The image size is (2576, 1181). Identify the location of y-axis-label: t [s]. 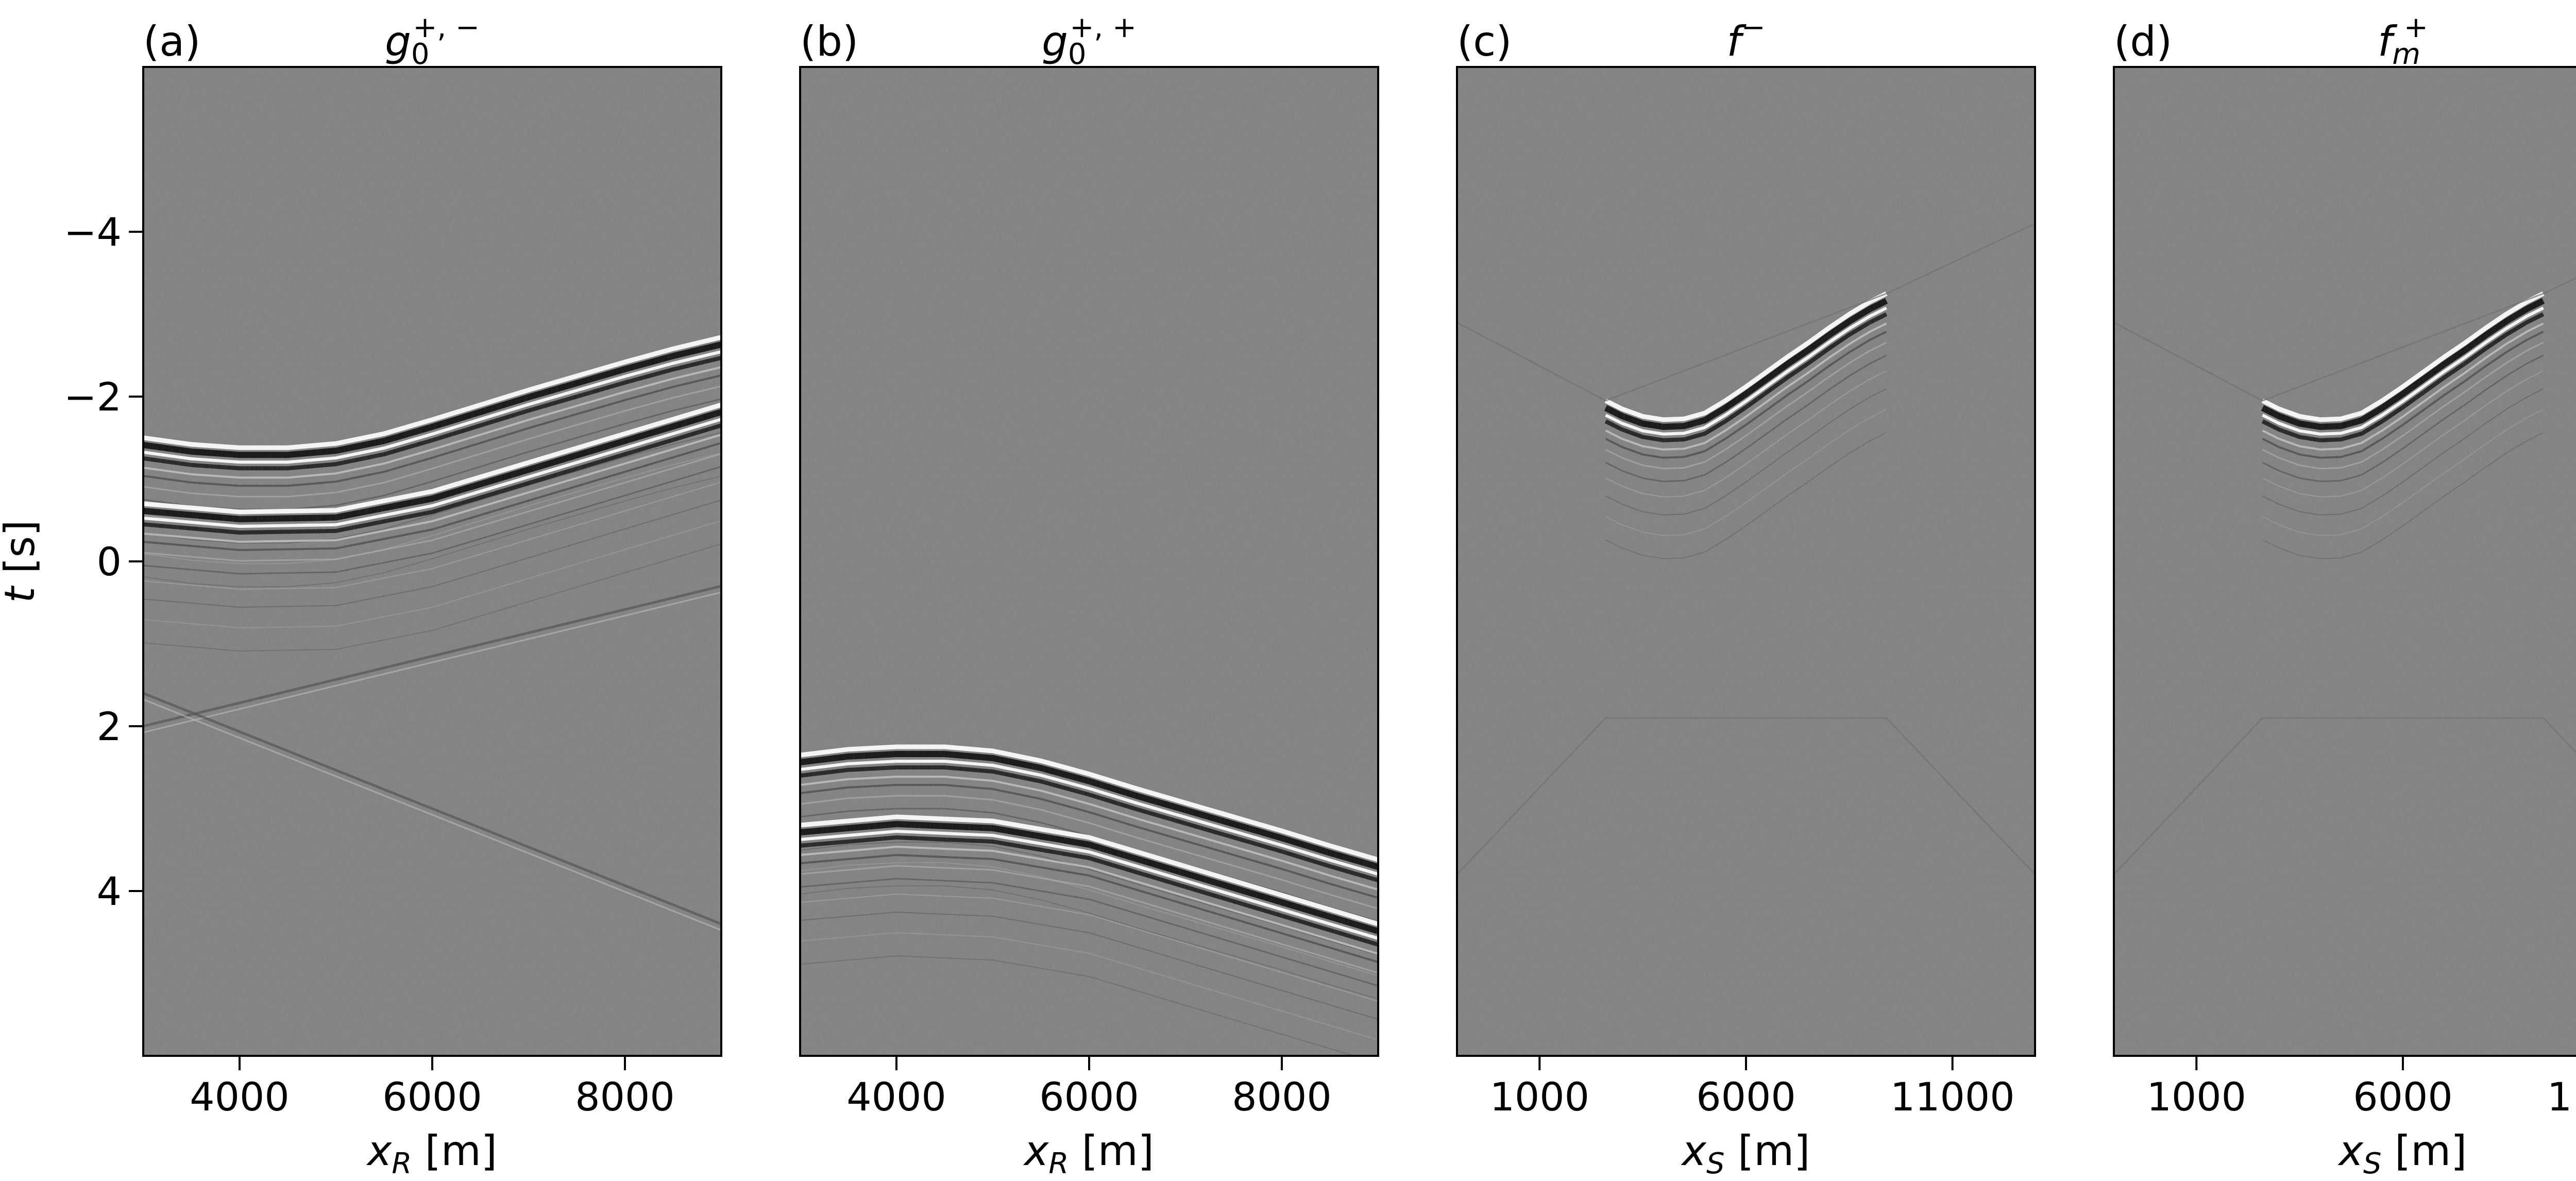
(22, 561).